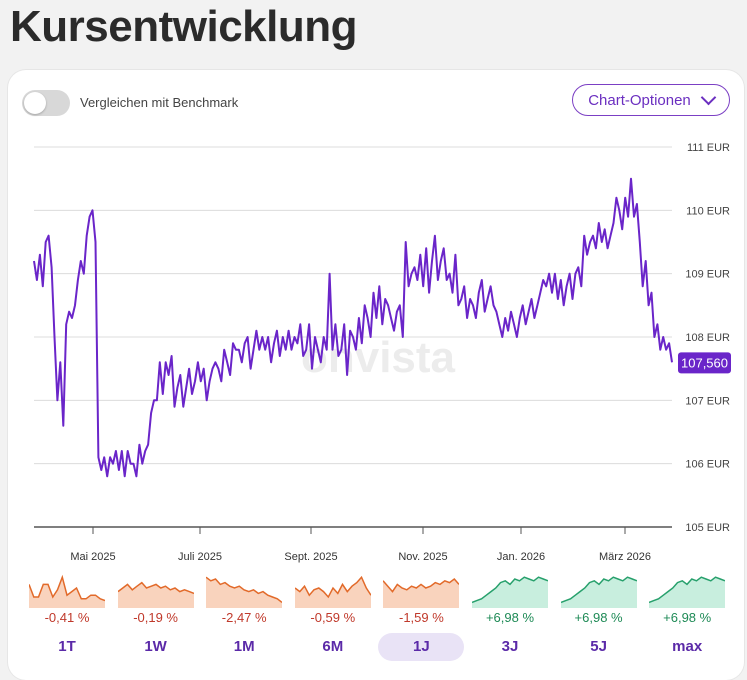 The image size is (747, 680). Describe the element at coordinates (510, 617) in the screenshot. I see `period-performance-3J: +6,98 %` at that location.